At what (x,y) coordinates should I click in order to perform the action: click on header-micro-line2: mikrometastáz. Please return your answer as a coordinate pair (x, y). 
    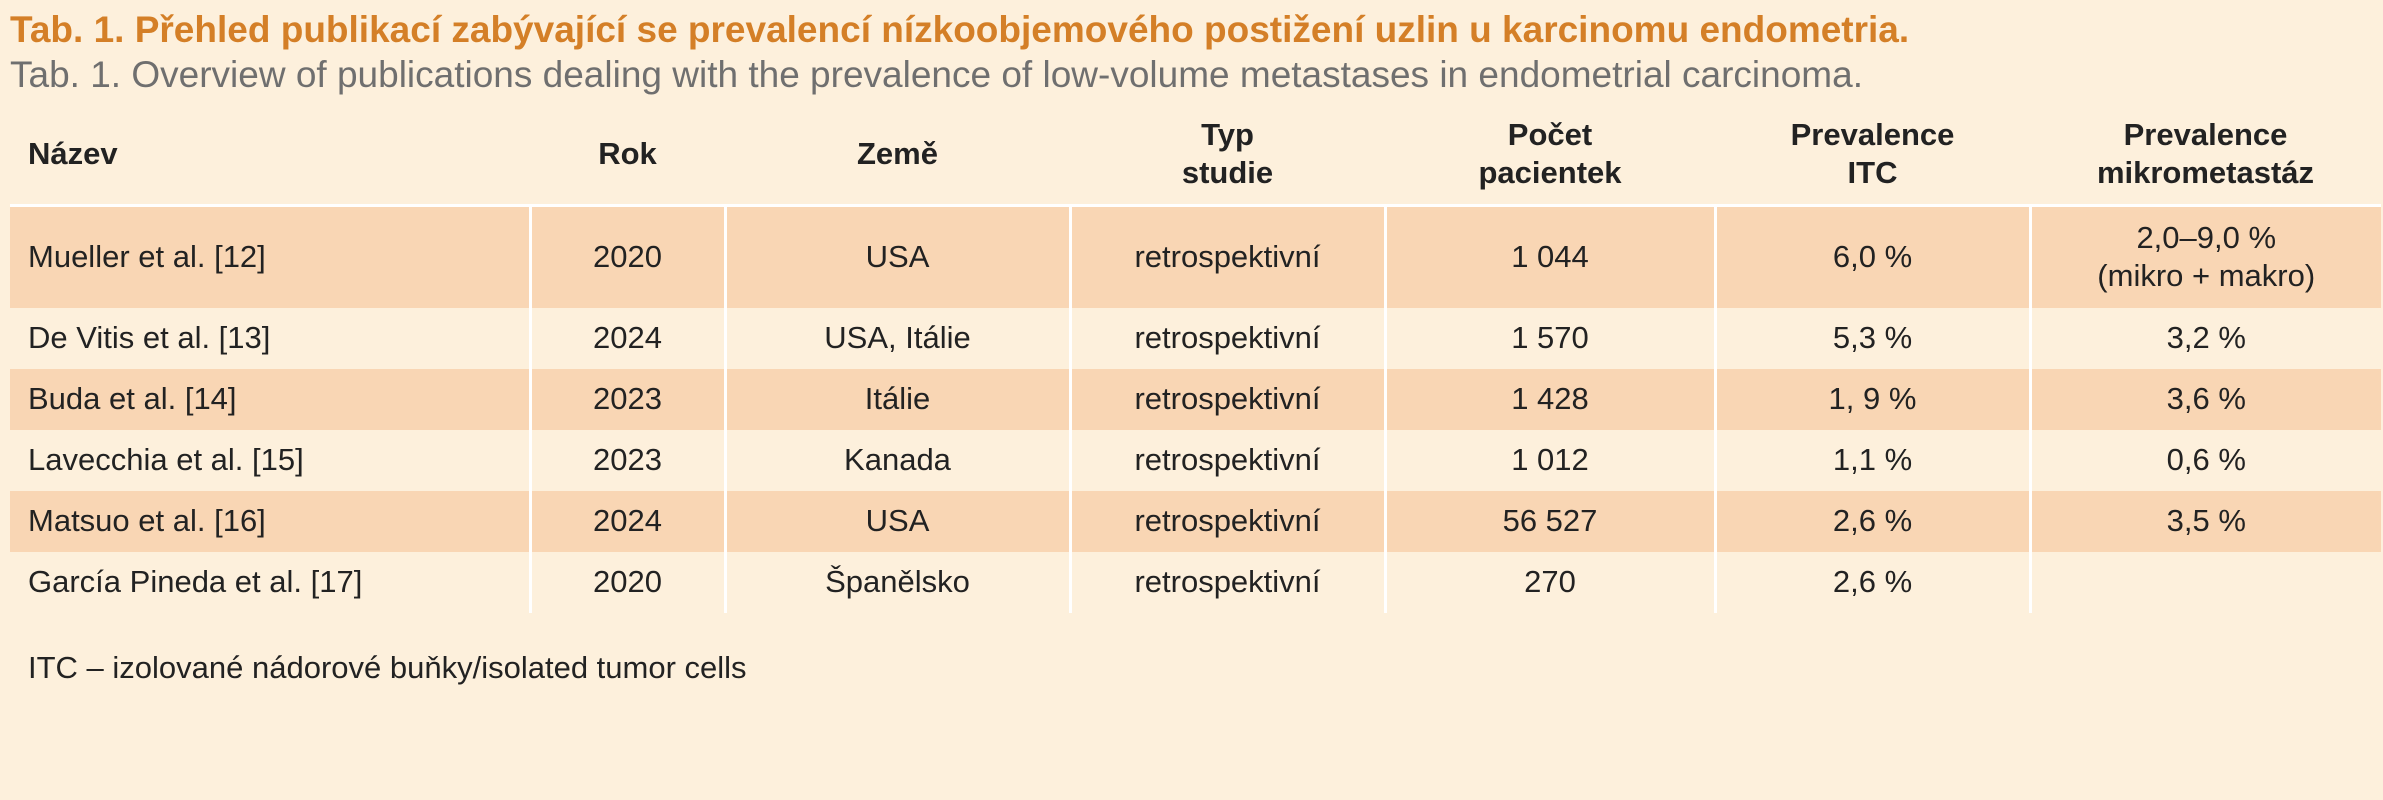
    Looking at the image, I should click on (2205, 172).